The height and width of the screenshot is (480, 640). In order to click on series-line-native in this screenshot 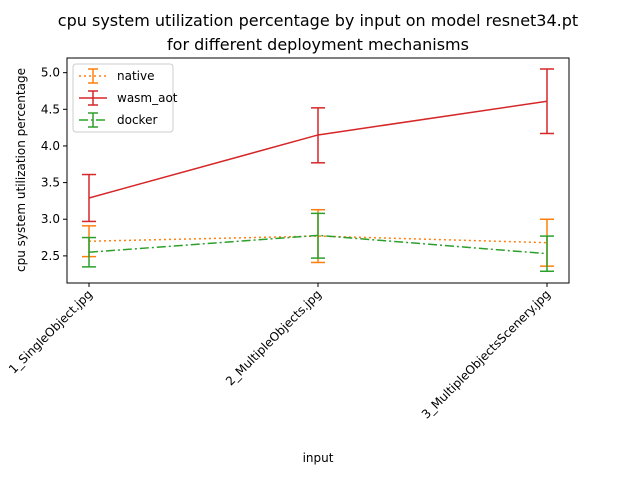, I will do `click(318, 239)`.